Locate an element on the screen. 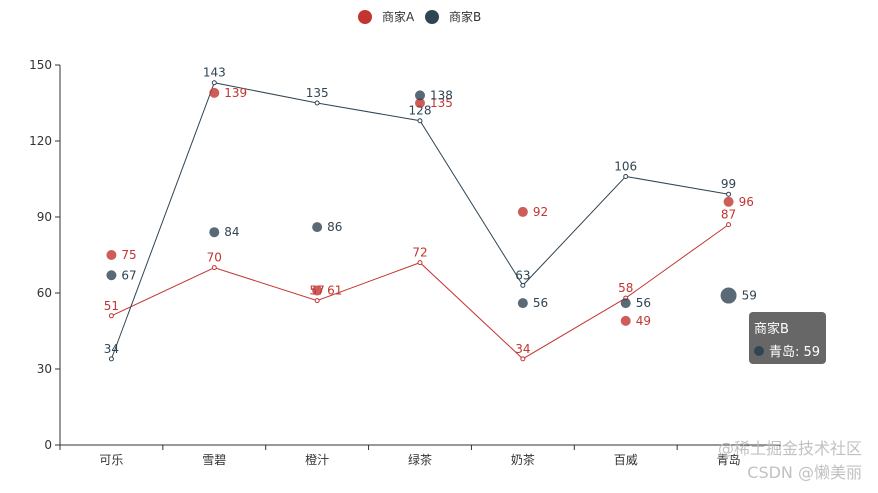  x-tick-label: 雪碧 is located at coordinates (214, 460).